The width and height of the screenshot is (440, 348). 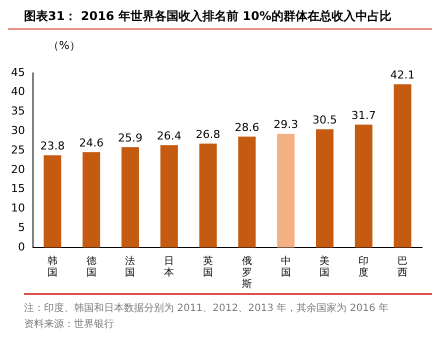 What do you see at coordinates (208, 266) in the screenshot?
I see `x-tick-label: 英国` at bounding box center [208, 266].